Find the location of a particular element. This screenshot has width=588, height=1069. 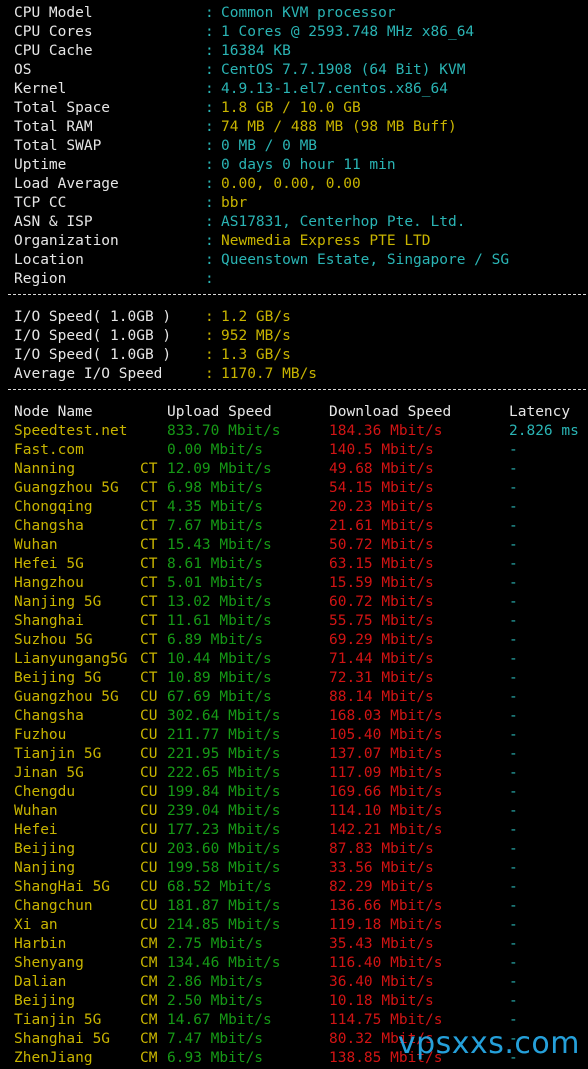

download-speed: 10.18 Mbit/s is located at coordinates (381, 1001).